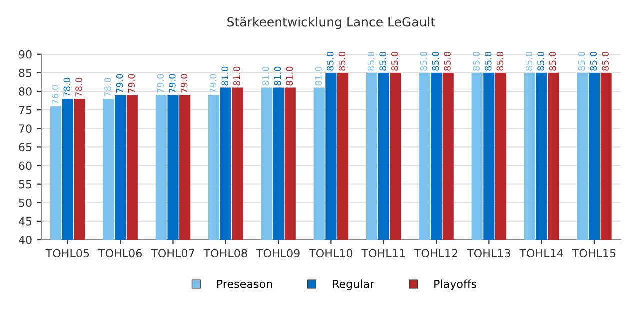 The height and width of the screenshot is (320, 640). I want to click on x-tick-label: TOHL05, so click(68, 253).